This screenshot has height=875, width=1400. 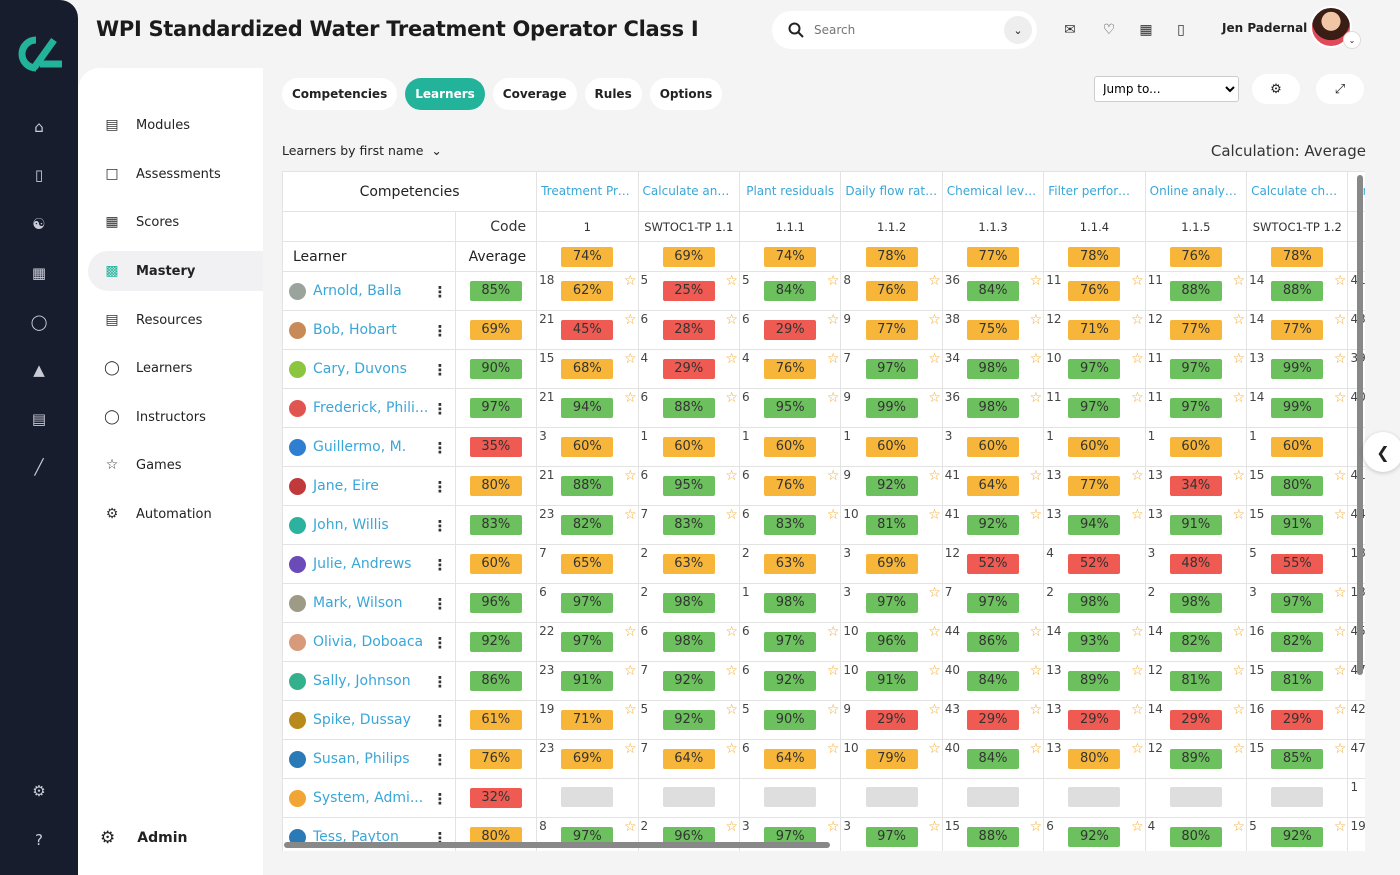 I want to click on grid-icon: ▦, so click(x=39, y=273).